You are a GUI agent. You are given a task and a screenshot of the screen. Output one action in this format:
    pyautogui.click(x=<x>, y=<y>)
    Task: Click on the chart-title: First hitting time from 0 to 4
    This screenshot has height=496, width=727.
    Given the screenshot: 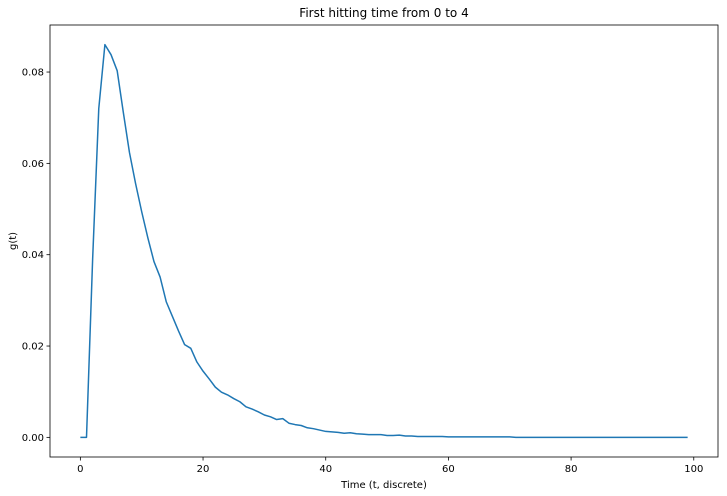 What is the action you would take?
    pyautogui.click(x=383, y=13)
    